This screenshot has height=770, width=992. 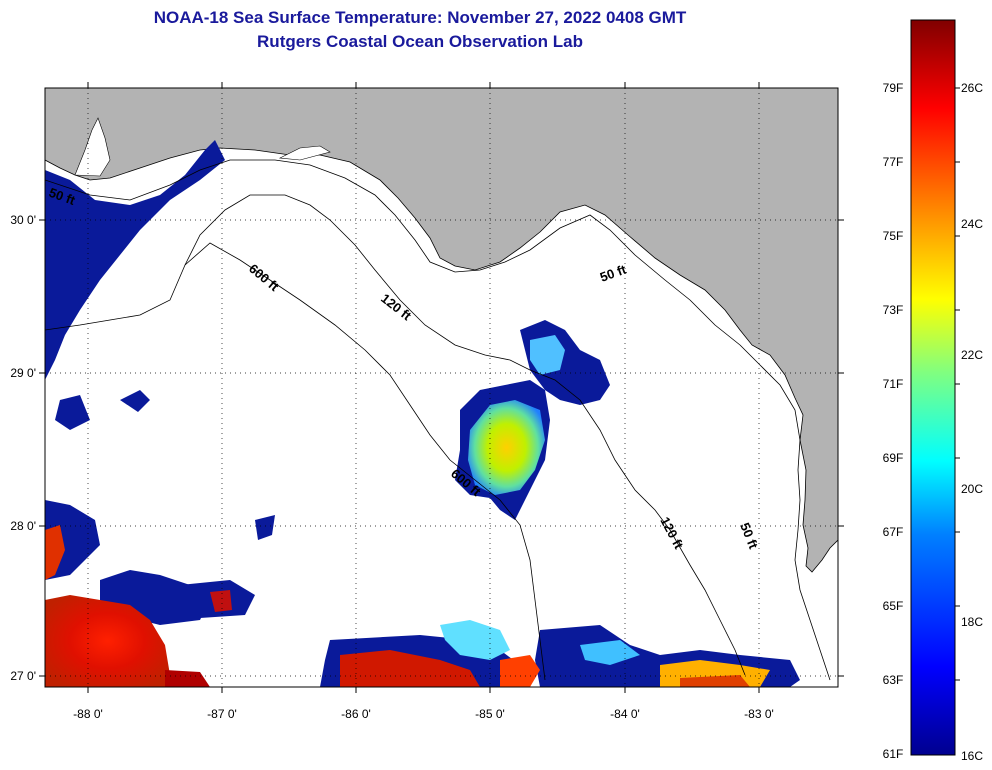 What do you see at coordinates (933, 387) in the screenshot?
I see `colorbar` at bounding box center [933, 387].